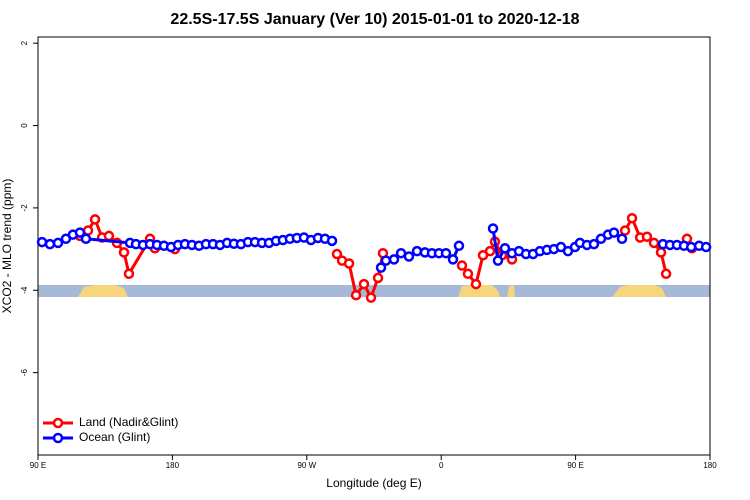 Image resolution: width=750 pixels, height=500 pixels. Describe the element at coordinates (114, 437) in the screenshot. I see `legend-label: Ocean (Glint)` at that location.